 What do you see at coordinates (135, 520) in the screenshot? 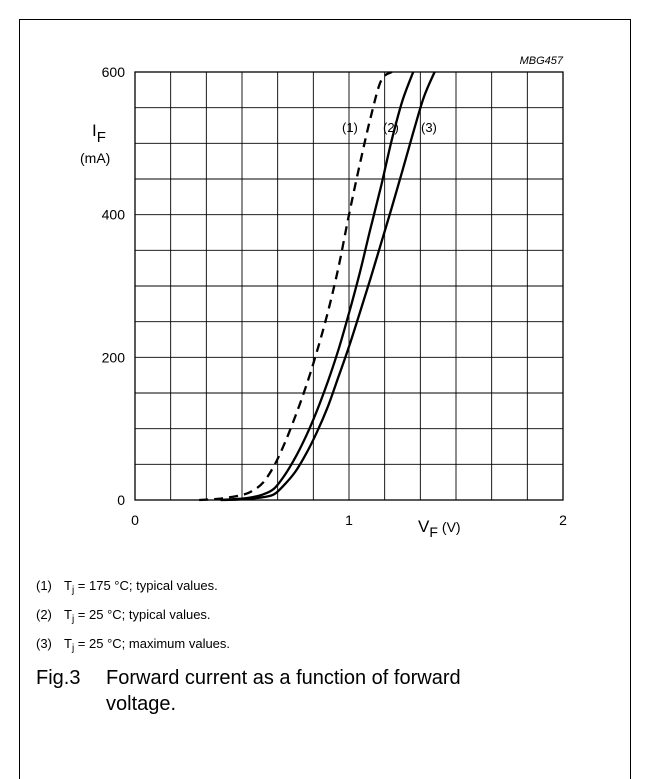
I see `x-tick-label: 0` at bounding box center [135, 520].